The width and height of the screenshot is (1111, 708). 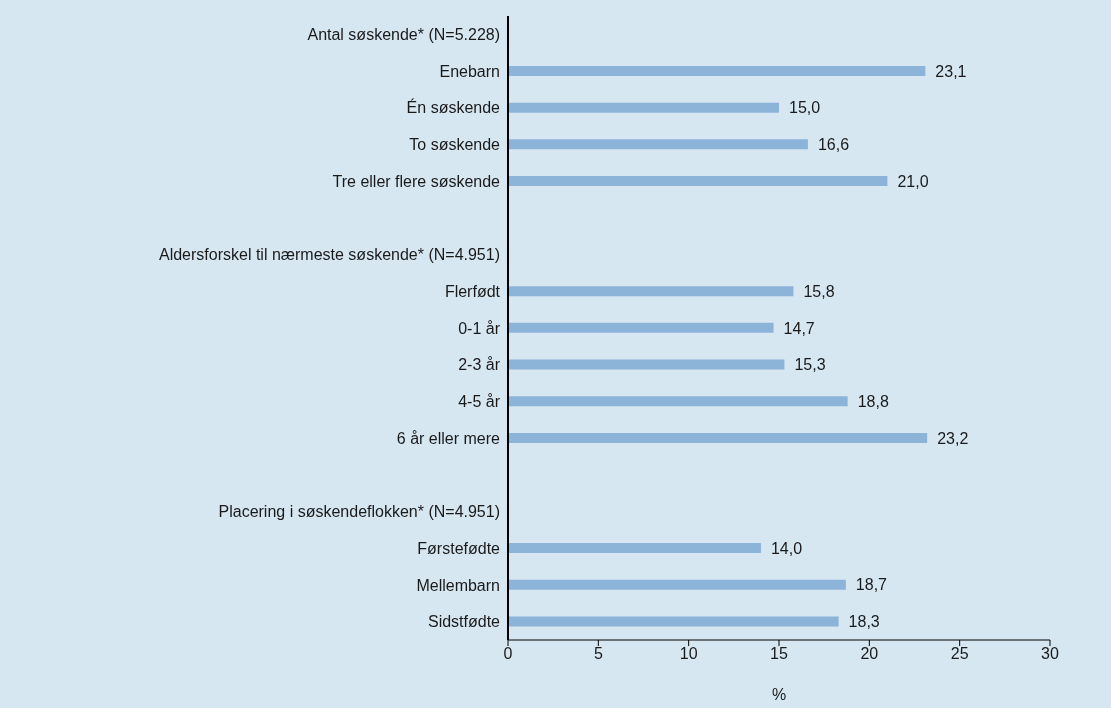 I want to click on y-tick-label: Førstefødte, so click(x=459, y=548).